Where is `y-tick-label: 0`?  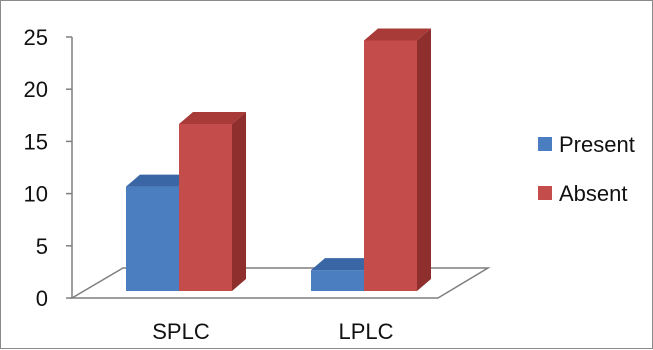
y-tick-label: 0 is located at coordinates (42, 298).